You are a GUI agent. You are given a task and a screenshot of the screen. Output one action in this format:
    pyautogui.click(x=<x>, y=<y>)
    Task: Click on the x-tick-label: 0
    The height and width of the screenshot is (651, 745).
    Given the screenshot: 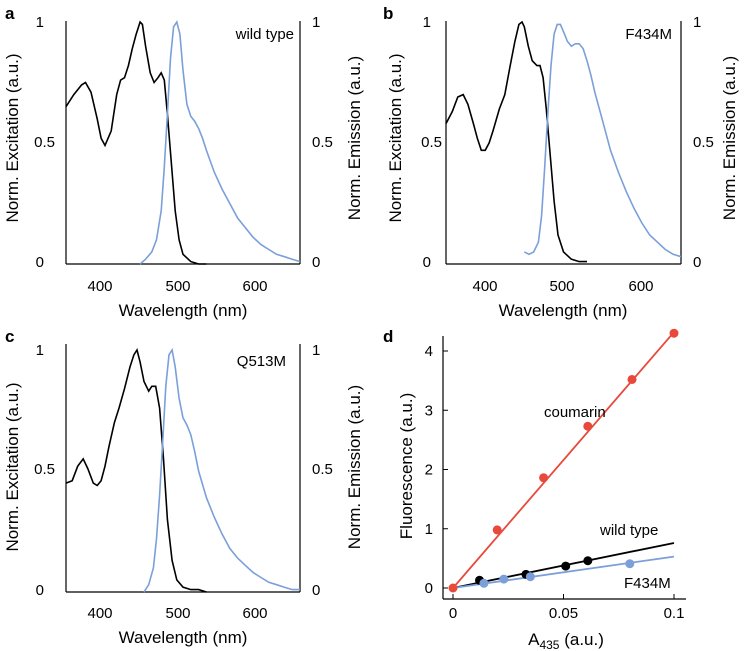 What is the action you would take?
    pyautogui.click(x=453, y=613)
    